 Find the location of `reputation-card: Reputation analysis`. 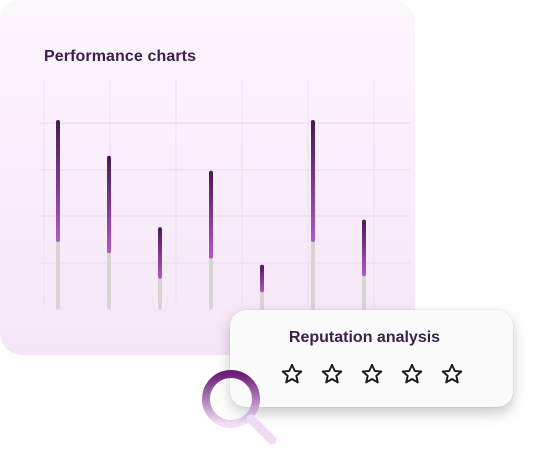

reputation-card: Reputation analysis is located at coordinates (371, 358).